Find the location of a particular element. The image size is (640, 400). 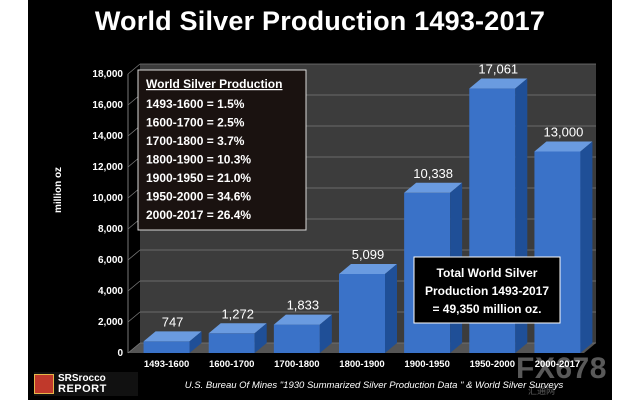

chart-title: World Silver Production 1493-2017 is located at coordinates (320, 21).